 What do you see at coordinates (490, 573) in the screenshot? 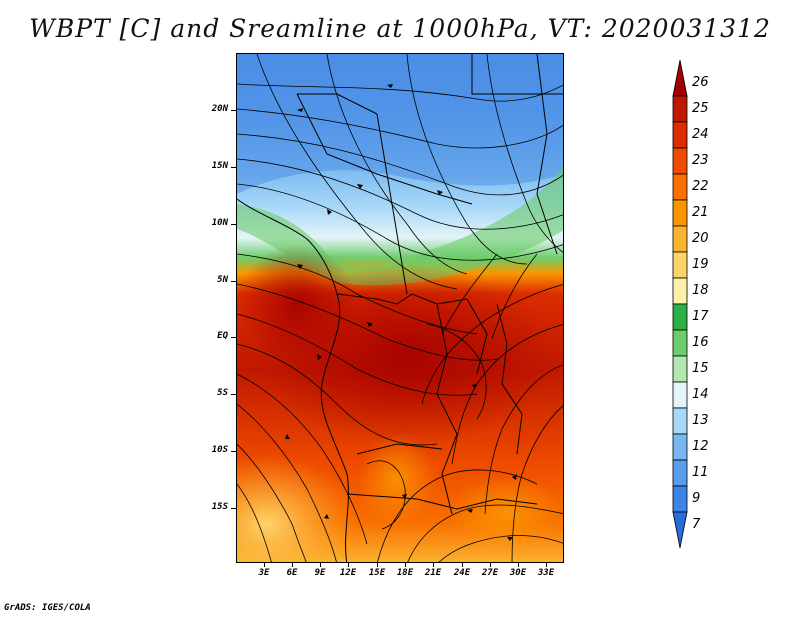
I see `x-tick-label: 27E` at bounding box center [490, 573].